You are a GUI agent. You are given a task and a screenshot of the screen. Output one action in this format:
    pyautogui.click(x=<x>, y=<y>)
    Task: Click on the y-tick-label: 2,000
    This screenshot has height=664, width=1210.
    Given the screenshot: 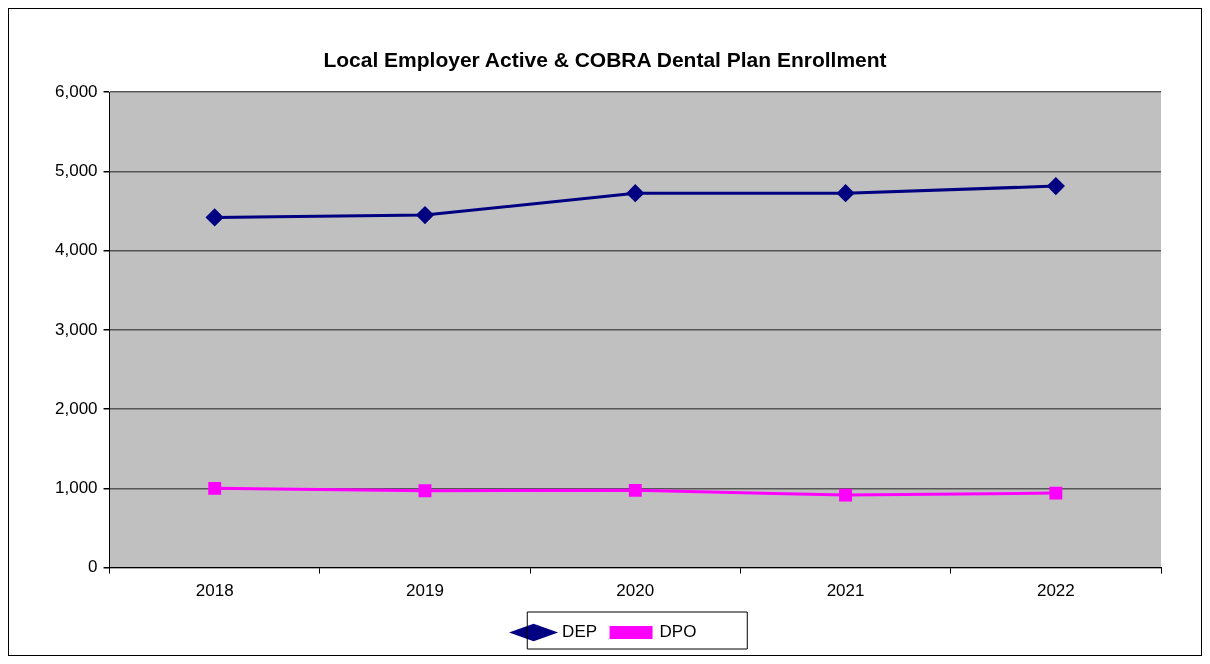 What is the action you would take?
    pyautogui.click(x=76, y=408)
    